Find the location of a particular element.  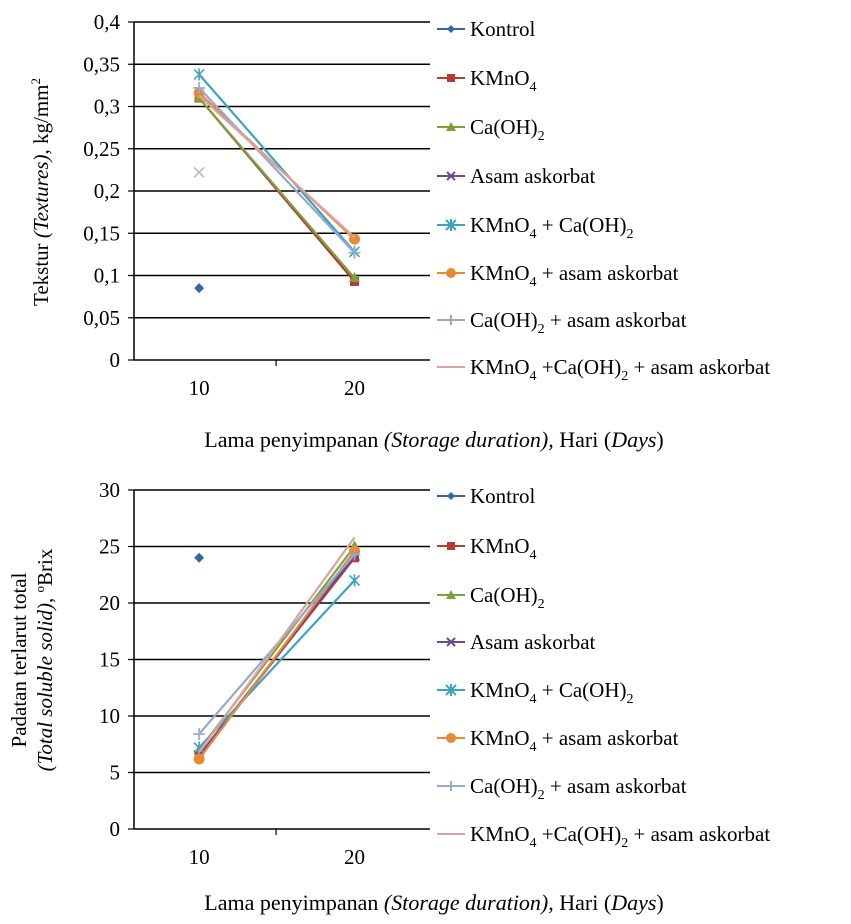

circle-marker-icon is located at coordinates (451, 273).